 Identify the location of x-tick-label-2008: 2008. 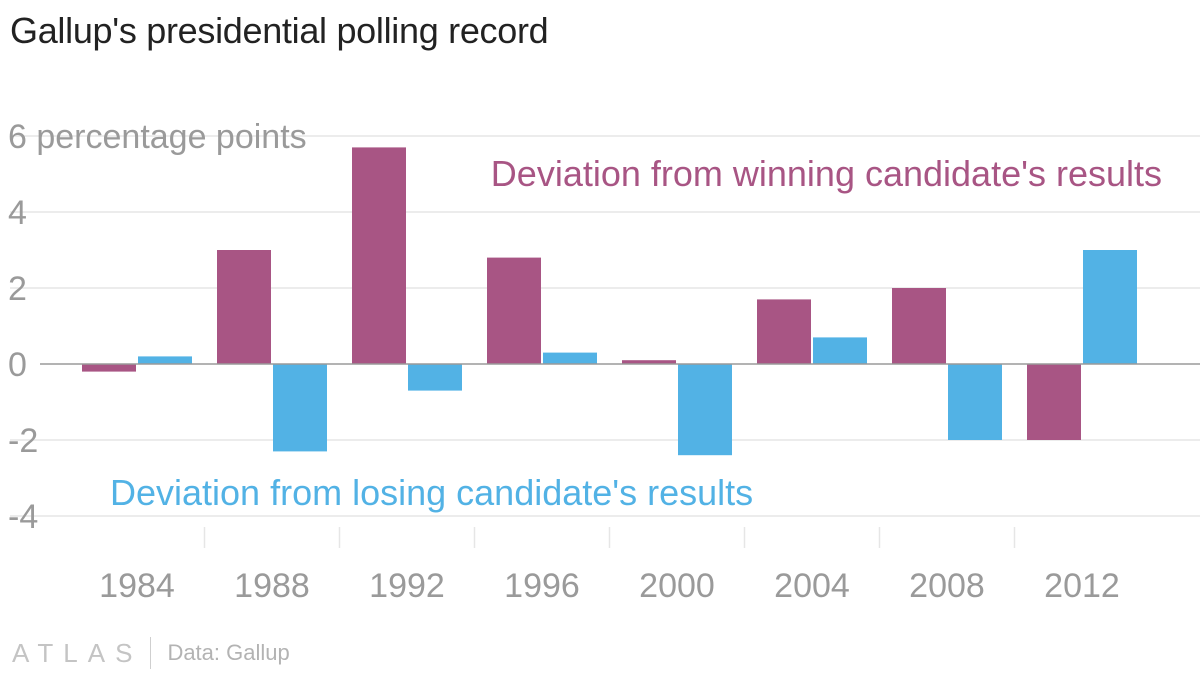
(947, 586).